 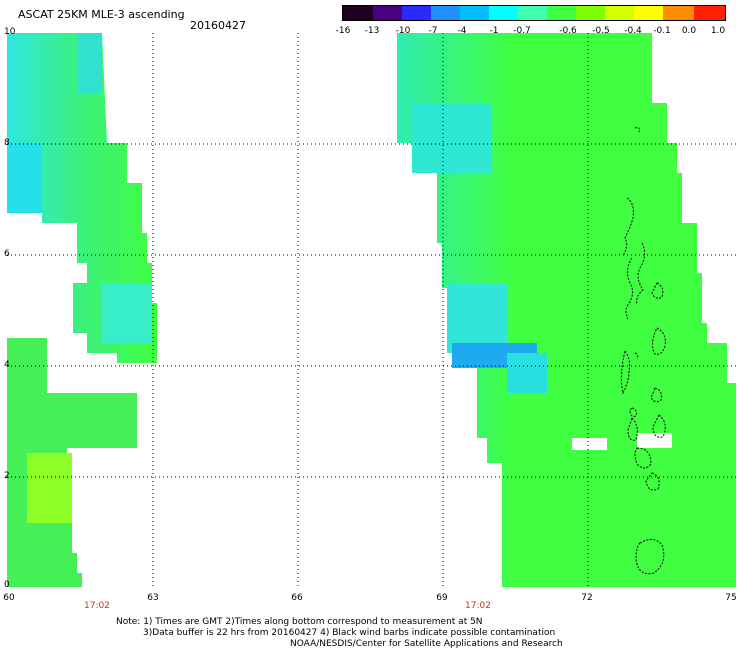 I want to click on left-swath-upper, so click(x=82, y=198).